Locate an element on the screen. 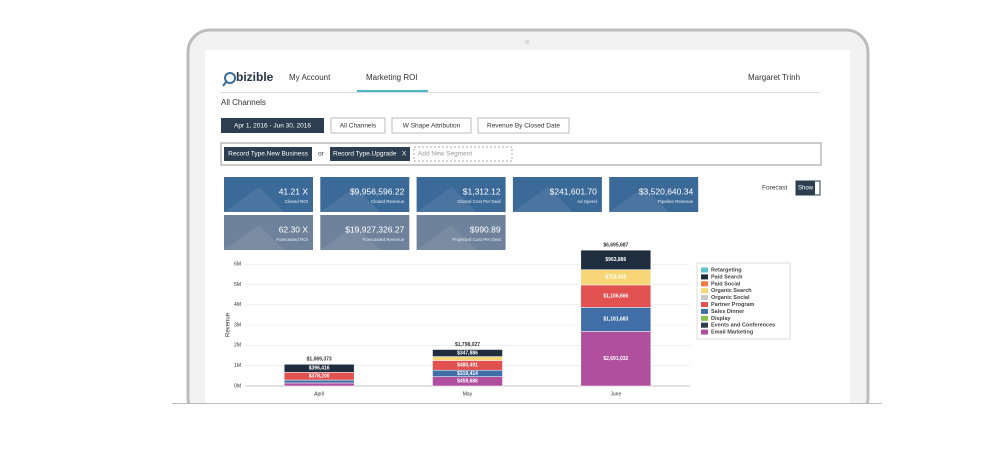 Image resolution: width=1000 pixels, height=466 pixels. x-tick-label: April is located at coordinates (319, 394).